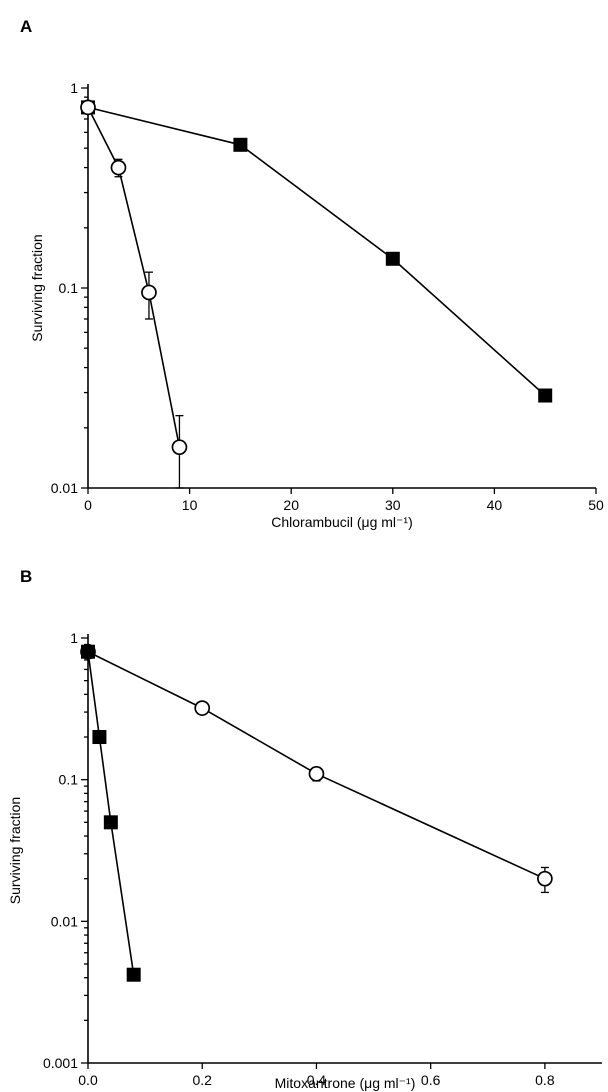 The height and width of the screenshot is (1092, 608). Describe the element at coordinates (345, 1083) in the screenshot. I see `x-axis-label: Mitoxantrone (μg ml⁻¹)` at that location.